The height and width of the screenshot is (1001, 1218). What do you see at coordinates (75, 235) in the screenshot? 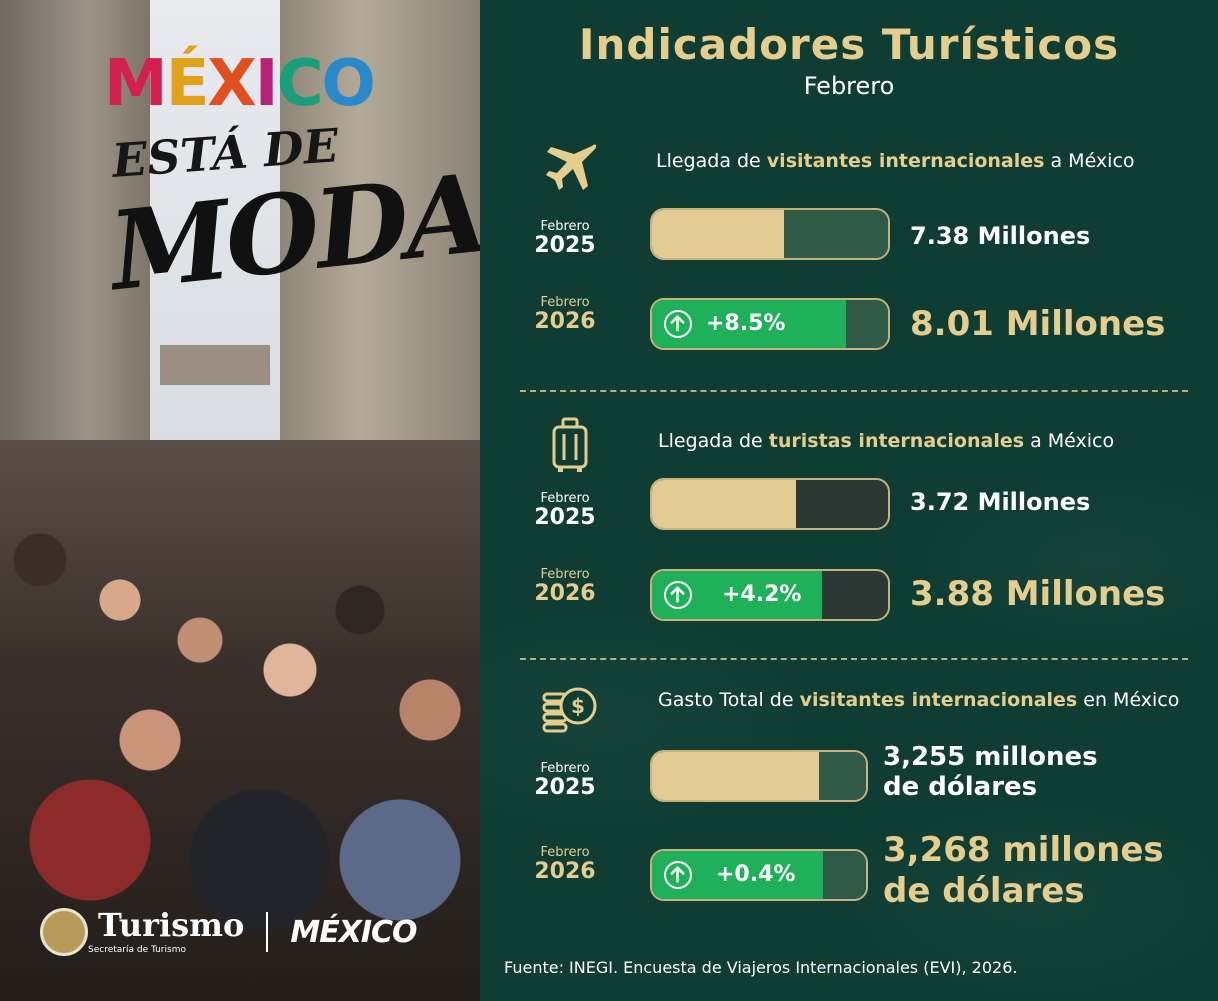
I see `building-left` at bounding box center [75, 235].